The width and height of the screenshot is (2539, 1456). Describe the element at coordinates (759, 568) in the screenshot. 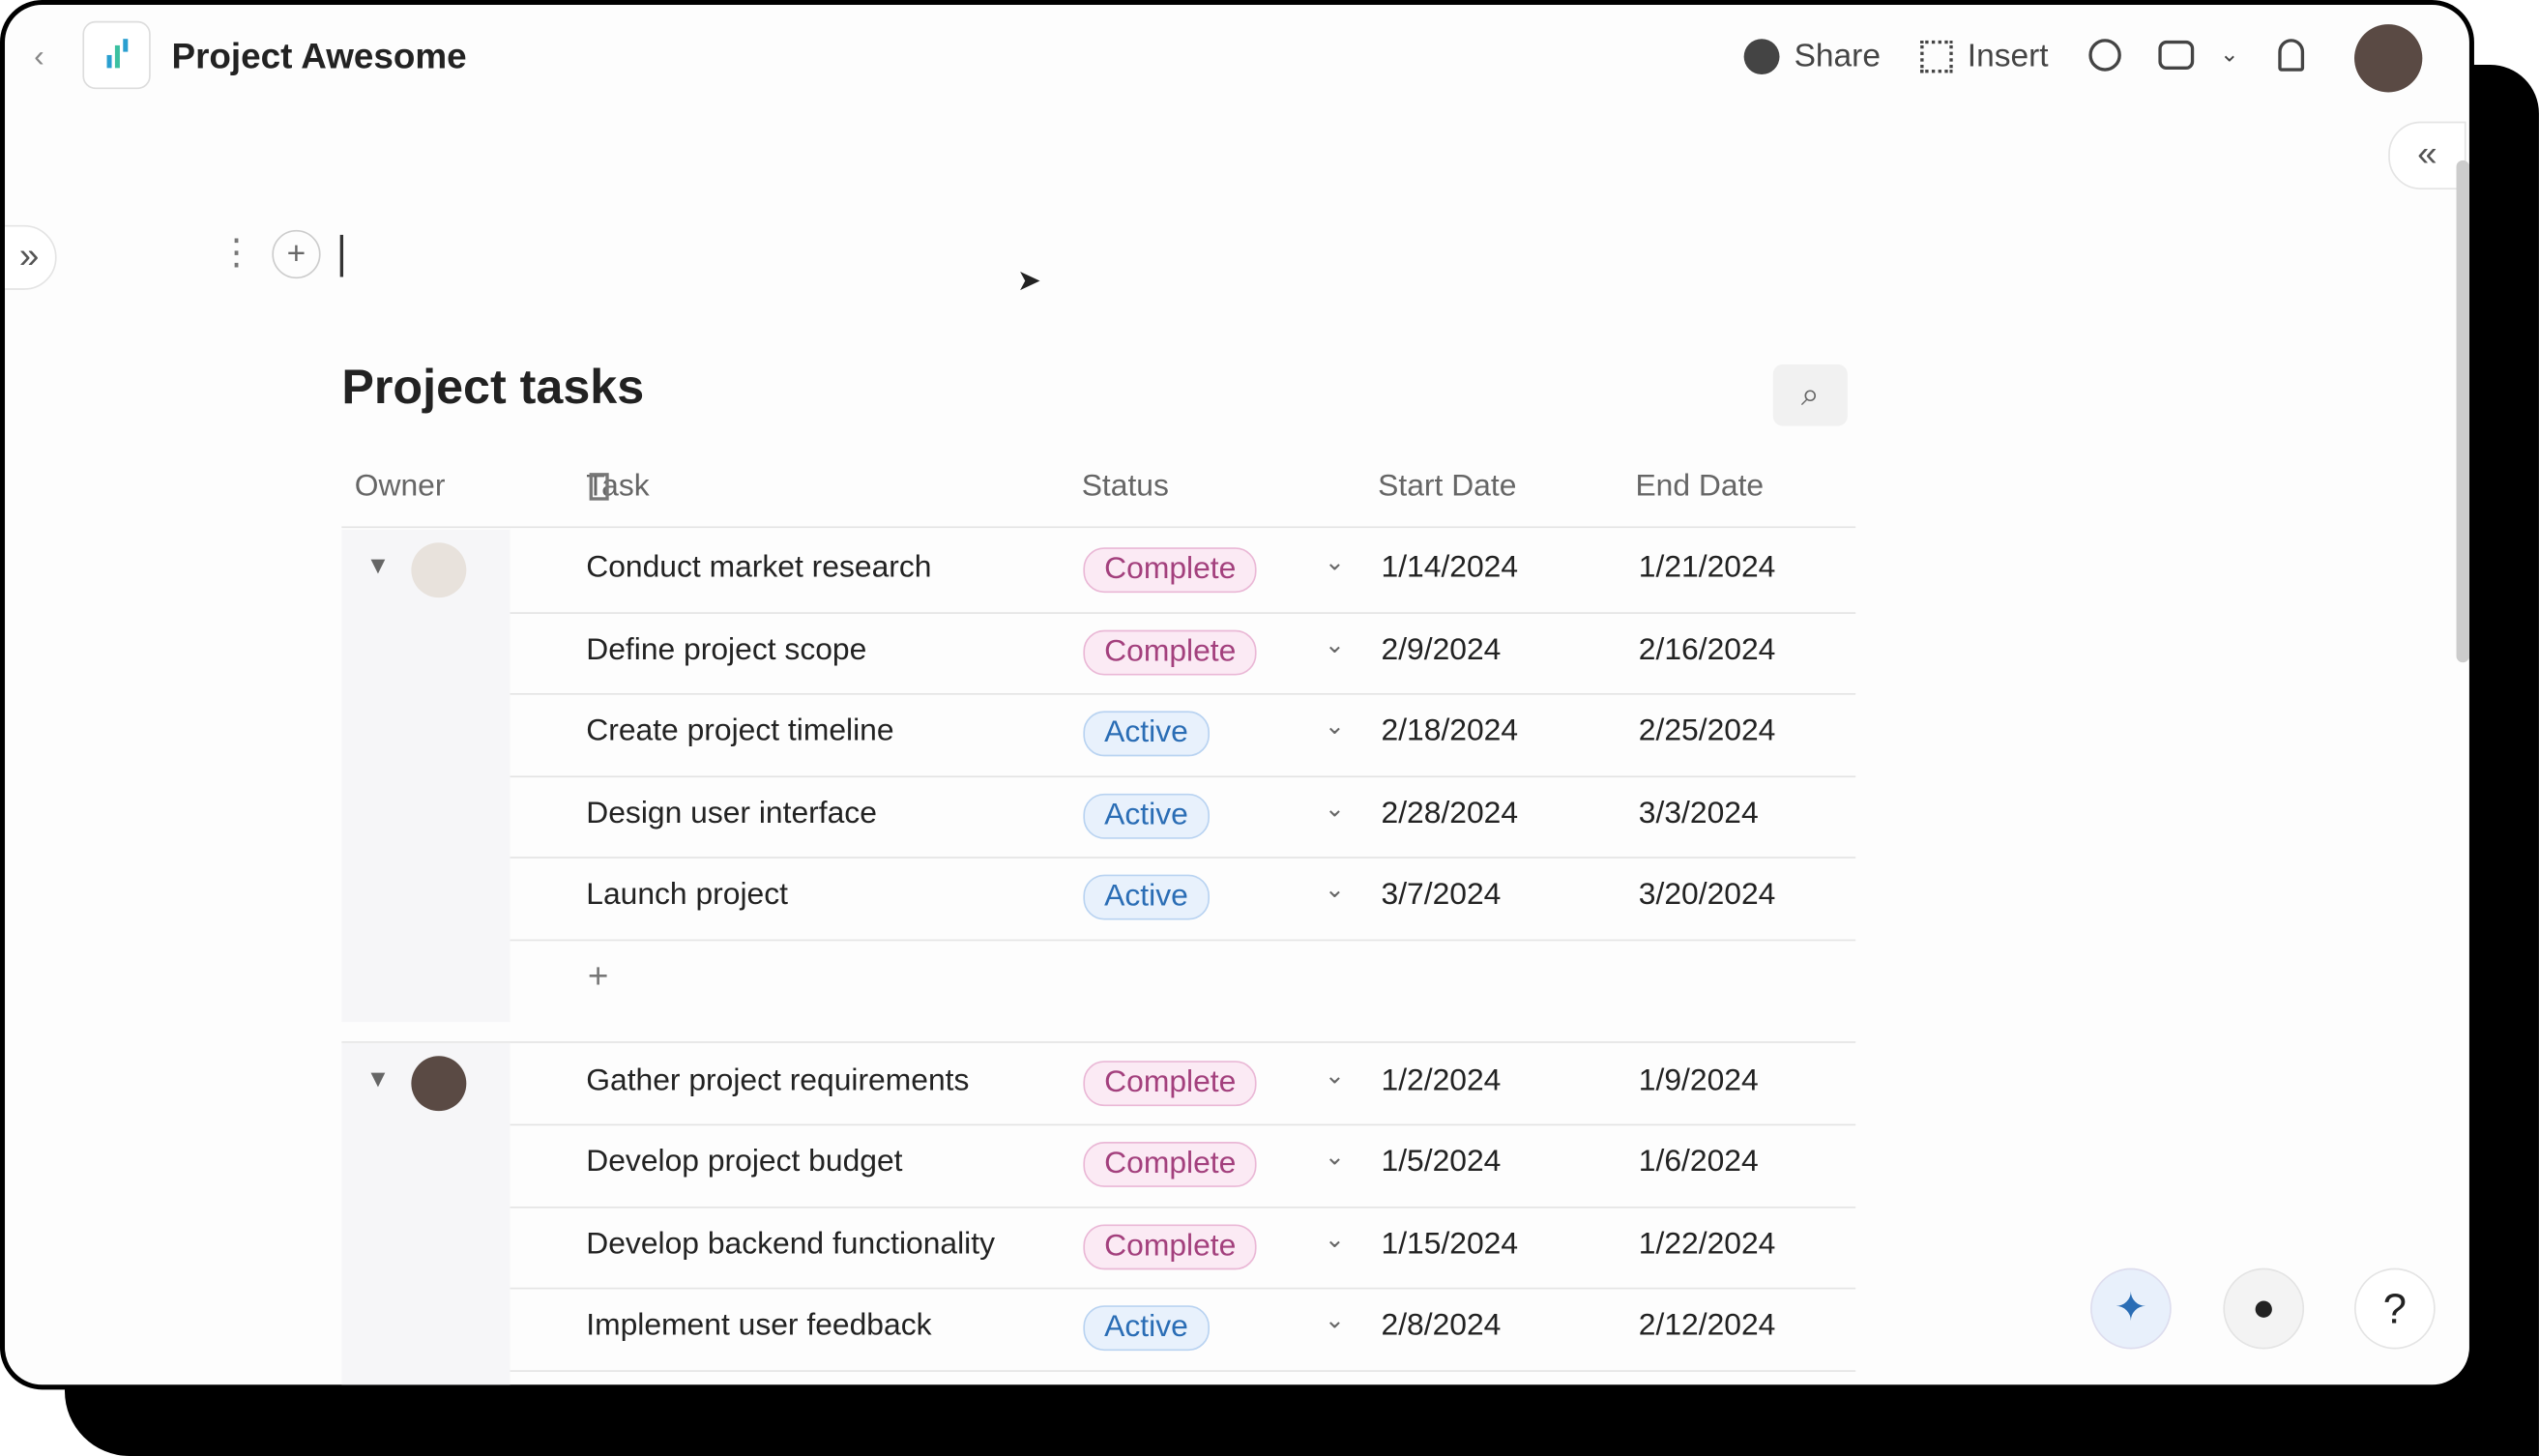

I see `task-name: Conduct market research` at that location.